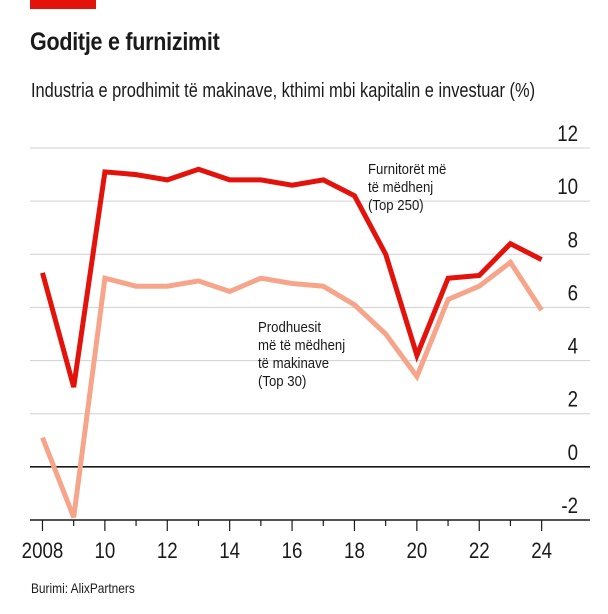  Describe the element at coordinates (83, 588) in the screenshot. I see `source-note: Burimi: AlixPartners` at that location.